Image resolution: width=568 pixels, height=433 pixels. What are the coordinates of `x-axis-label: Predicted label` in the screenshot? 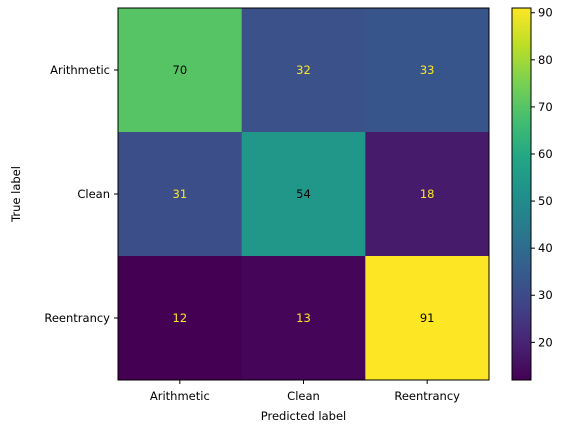 It's located at (303, 416).